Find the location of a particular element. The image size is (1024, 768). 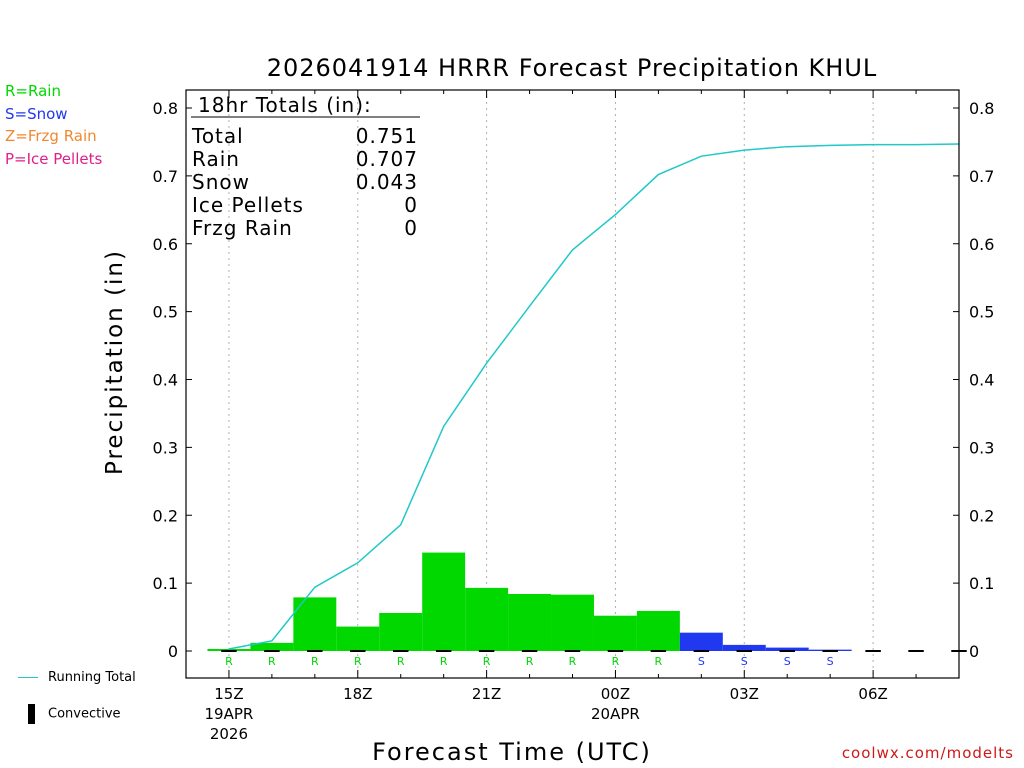

x-tick-label: 18Z is located at coordinates (357, 694).